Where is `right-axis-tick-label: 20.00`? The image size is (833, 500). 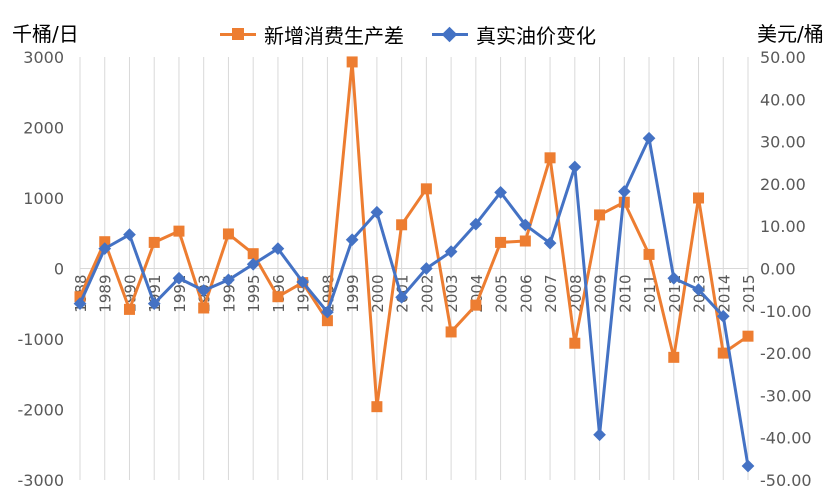 right-axis-tick-label: 20.00 is located at coordinates (783, 184).